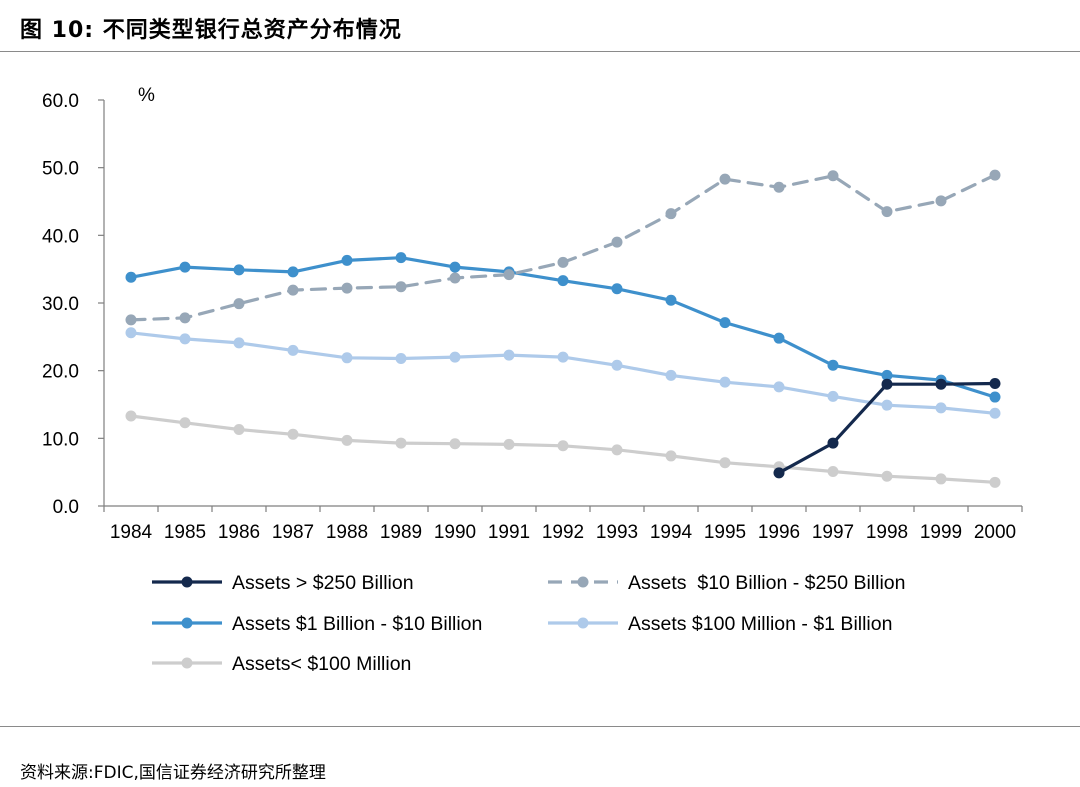  What do you see at coordinates (293, 532) in the screenshot?
I see `x-tick-label: 1987` at bounding box center [293, 532].